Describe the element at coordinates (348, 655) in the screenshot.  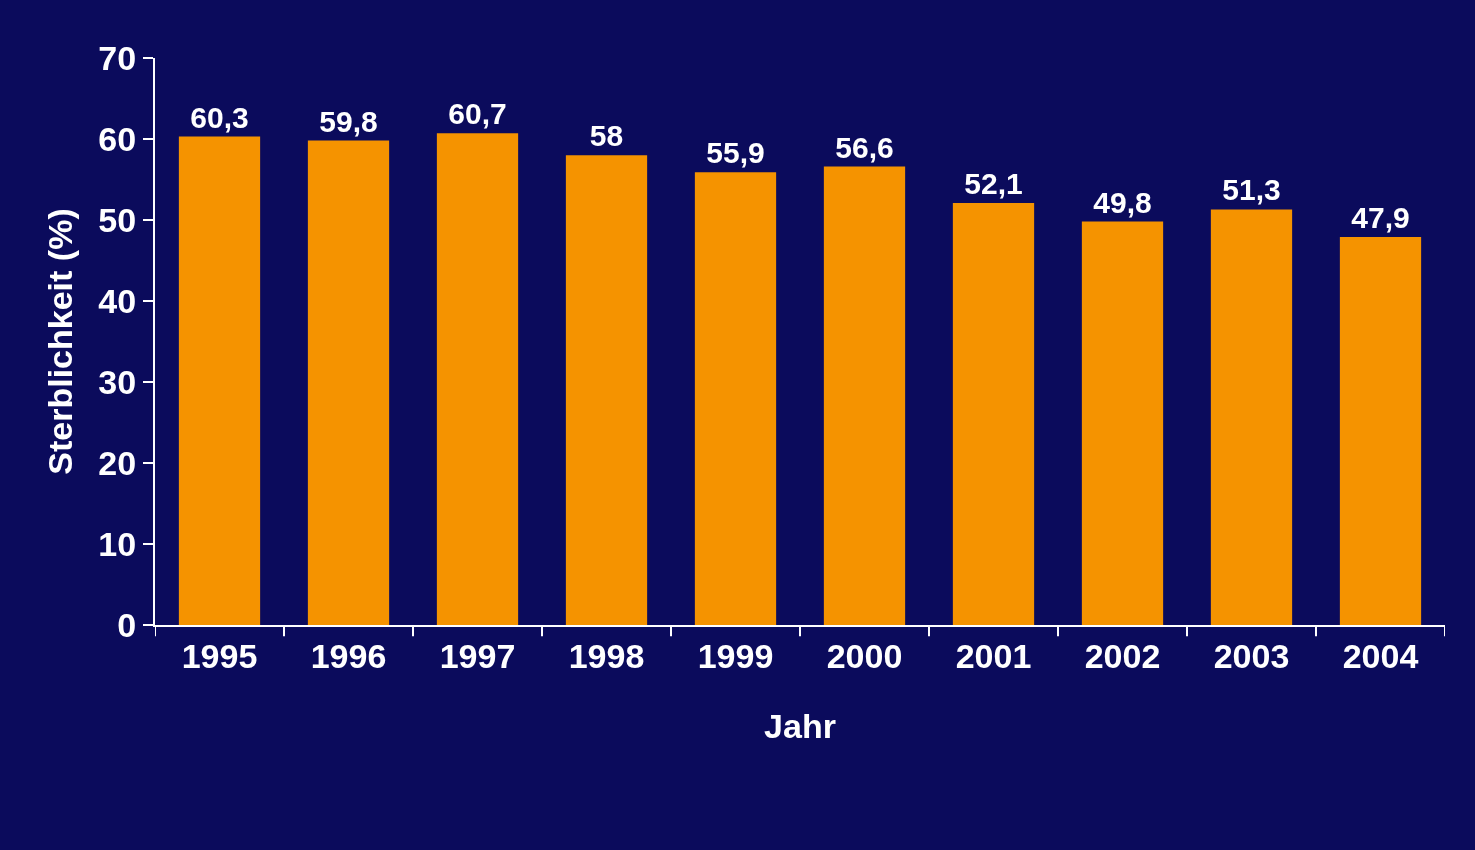
I see `x-tick-label: 1996` at that location.